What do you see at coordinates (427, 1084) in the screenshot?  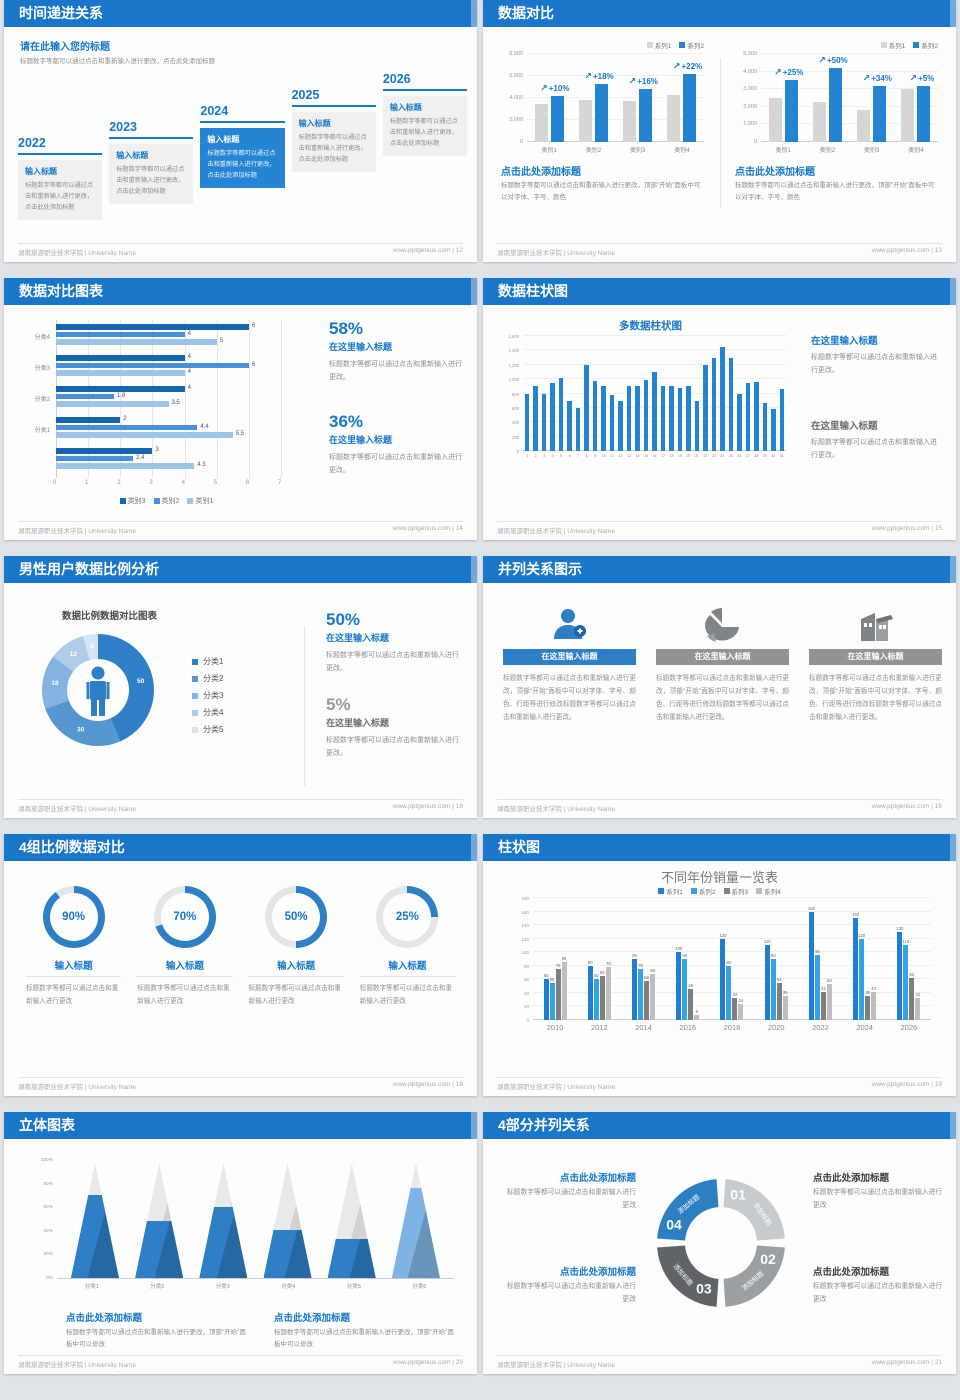 I see `footer-url: www.pptgenius.com | 18` at bounding box center [427, 1084].